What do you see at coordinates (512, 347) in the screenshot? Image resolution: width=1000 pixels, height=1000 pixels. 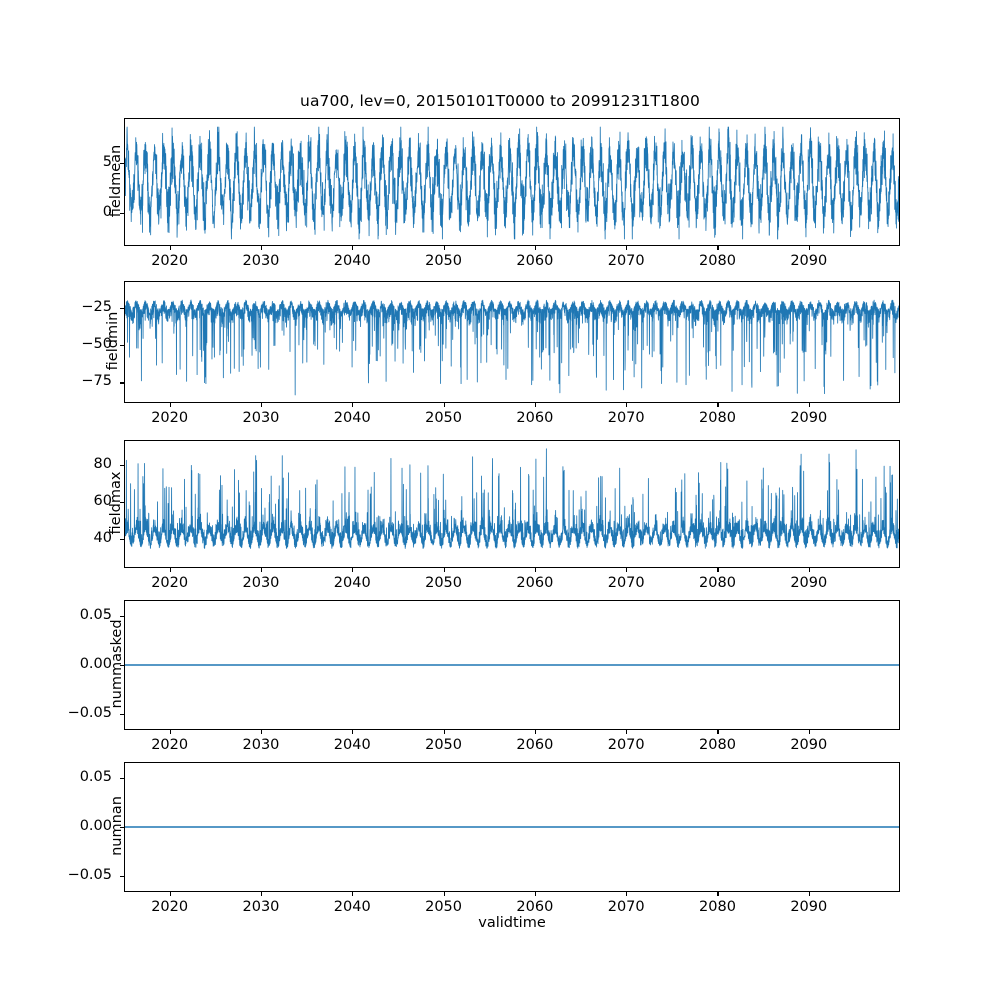 I see `data-line-fieldmin` at bounding box center [512, 347].